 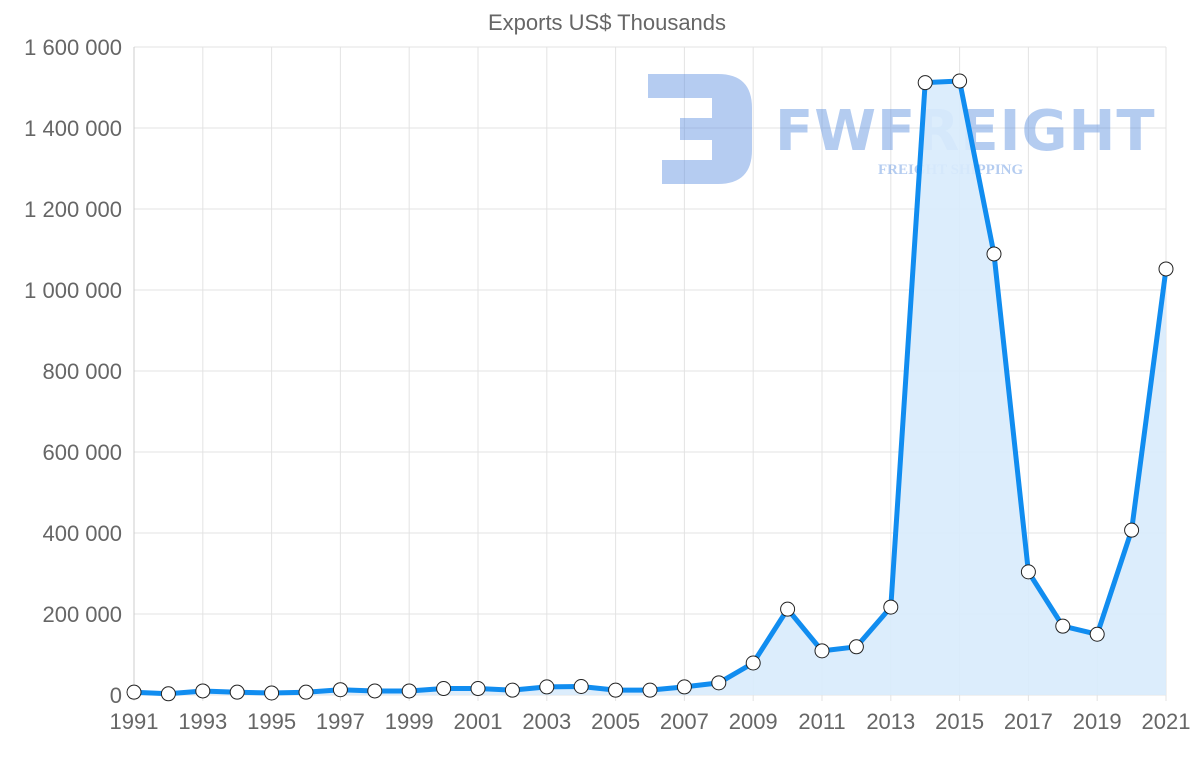 What do you see at coordinates (901, 129) in the screenshot?
I see `watermark-logo: FWFREIGHT FREIGHT SHIPPING` at bounding box center [901, 129].